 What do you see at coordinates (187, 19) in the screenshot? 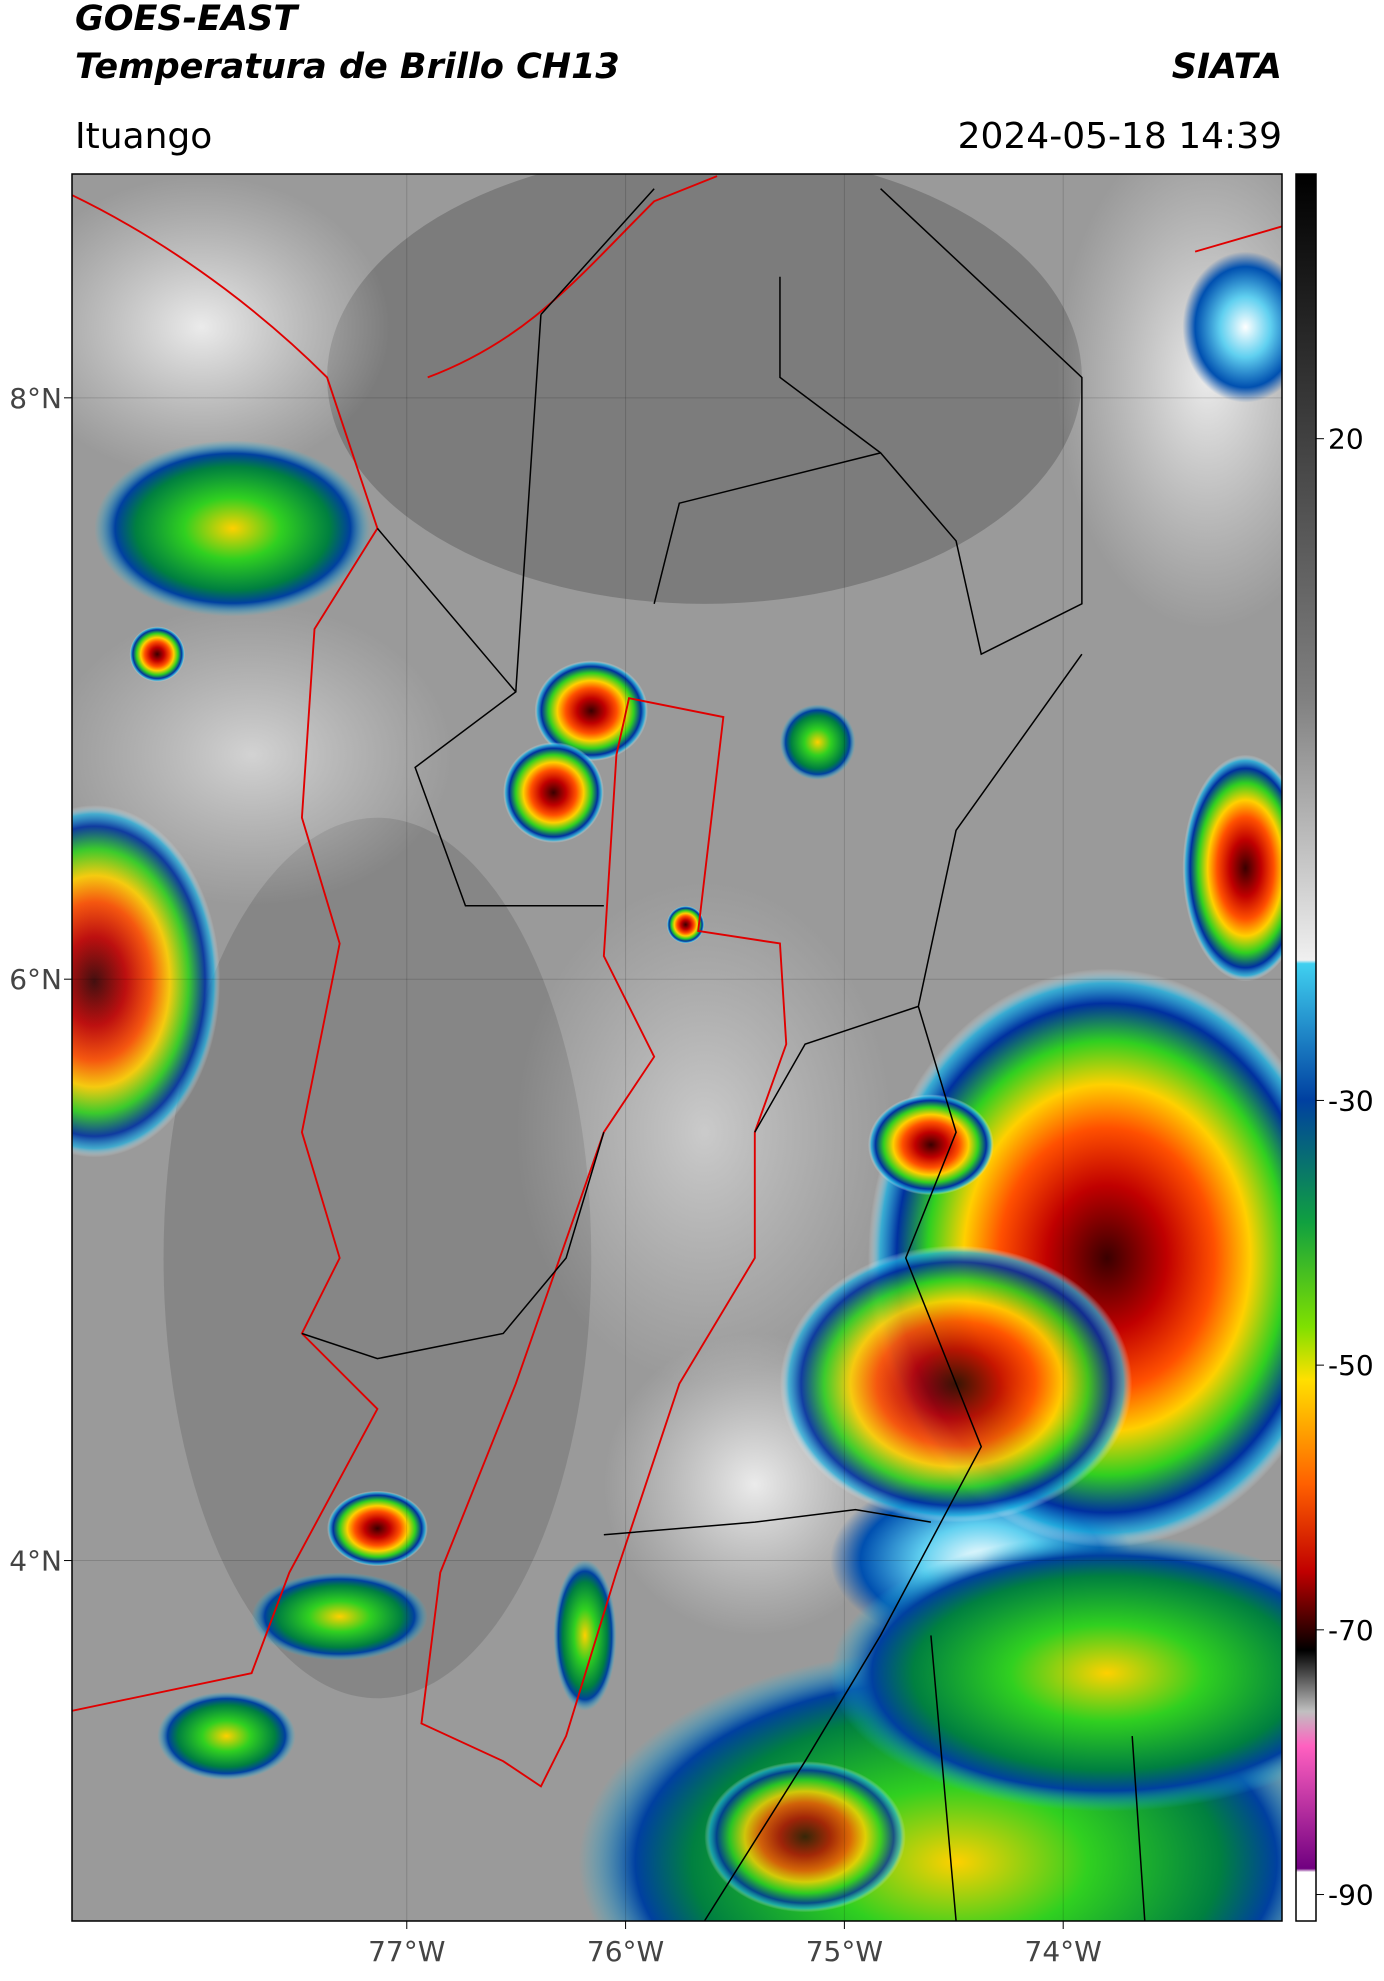
I see `title: GOES-EAST` at bounding box center [187, 19].